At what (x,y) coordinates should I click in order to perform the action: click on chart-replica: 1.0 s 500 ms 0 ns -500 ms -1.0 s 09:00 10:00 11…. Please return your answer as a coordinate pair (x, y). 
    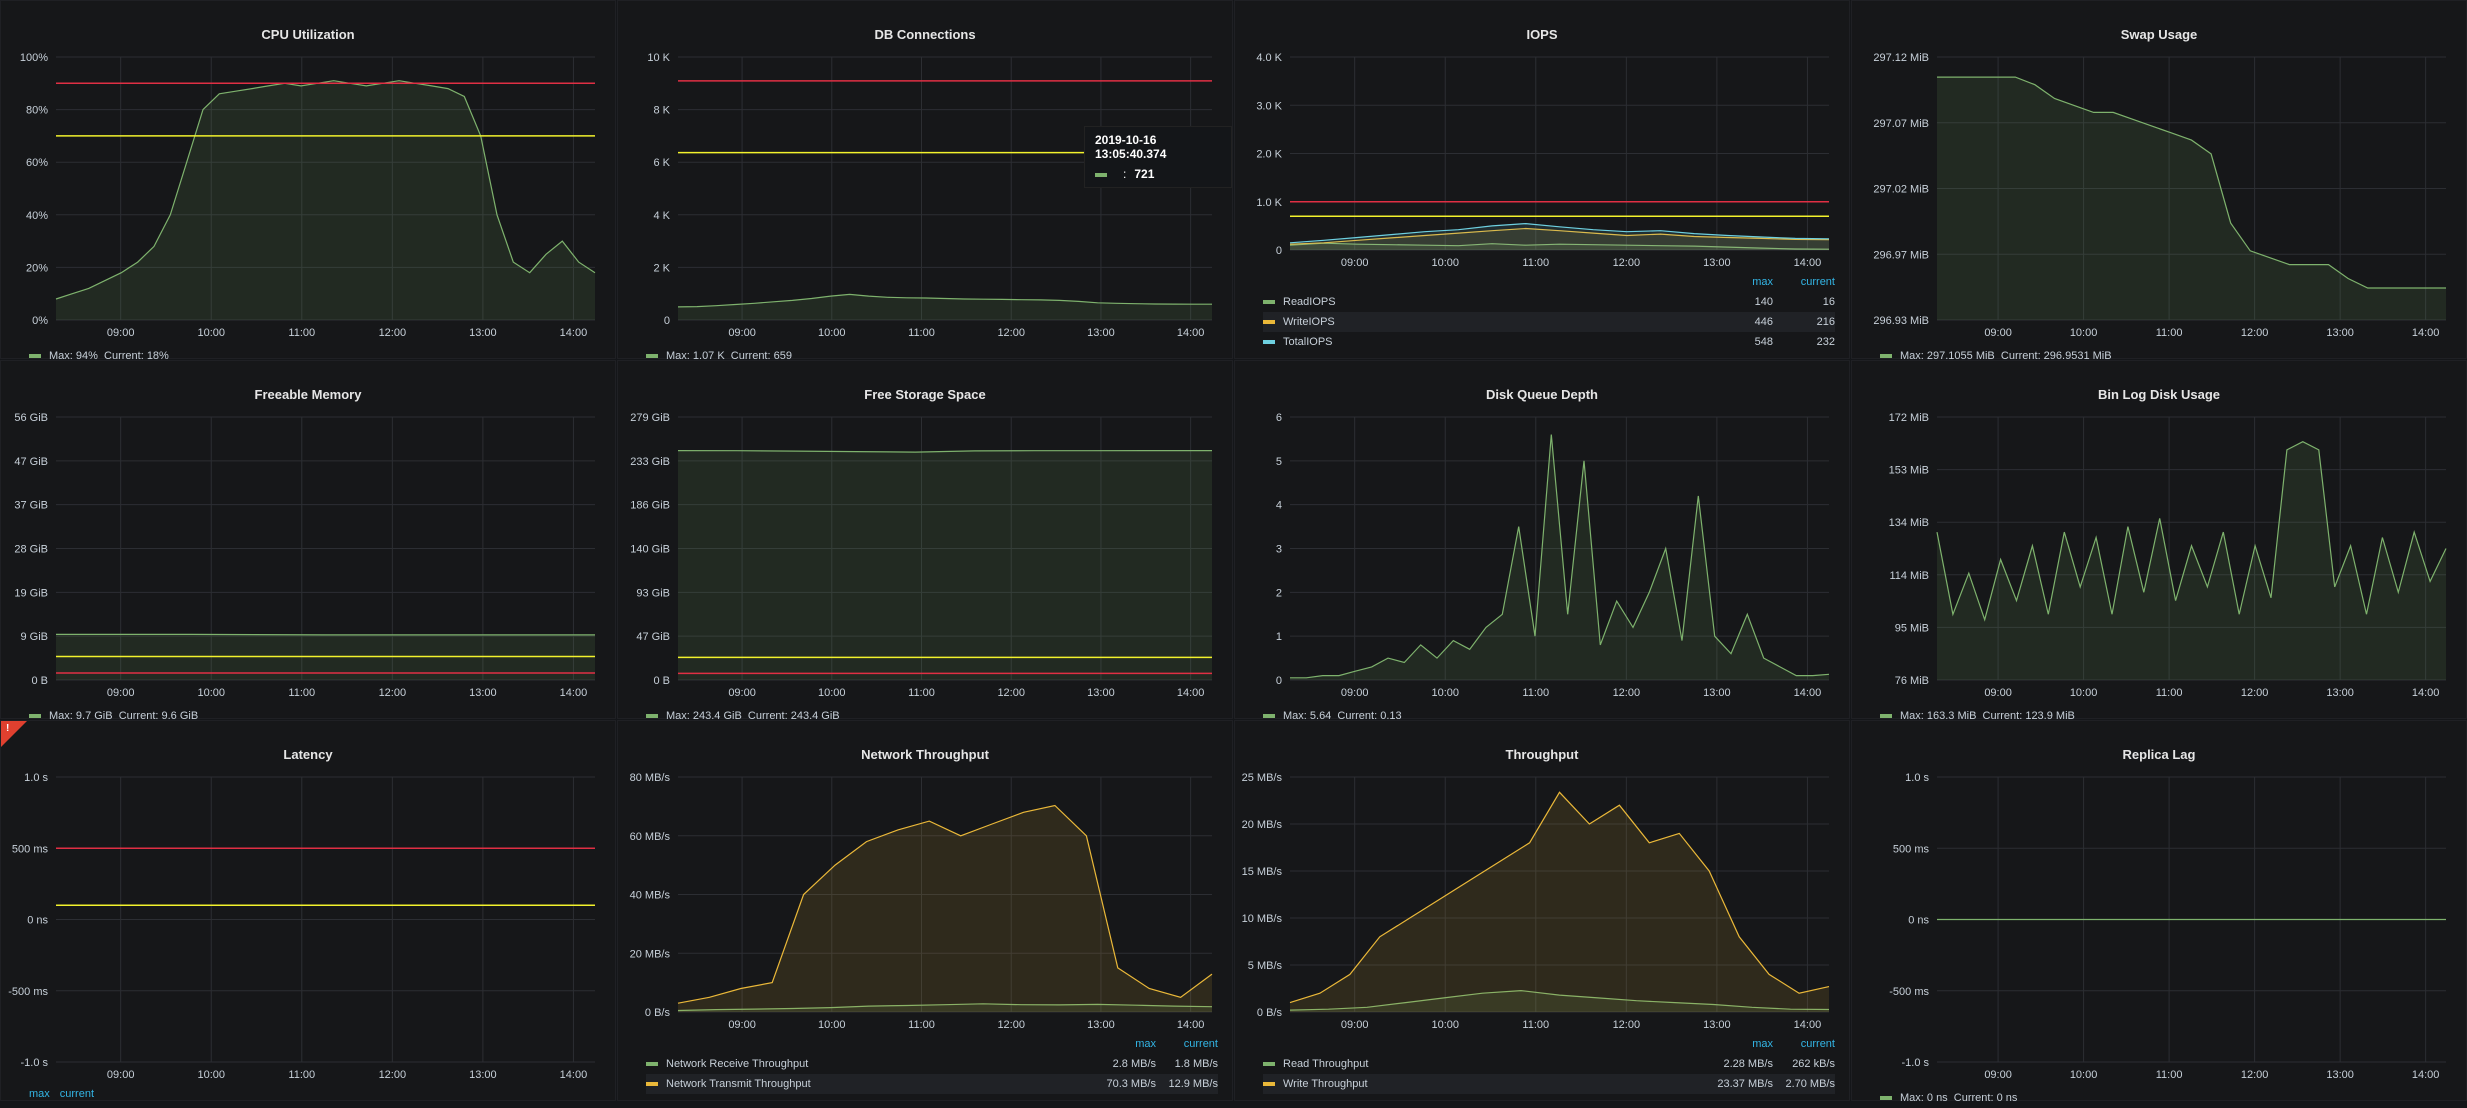
    Looking at the image, I should click on (2159, 911).